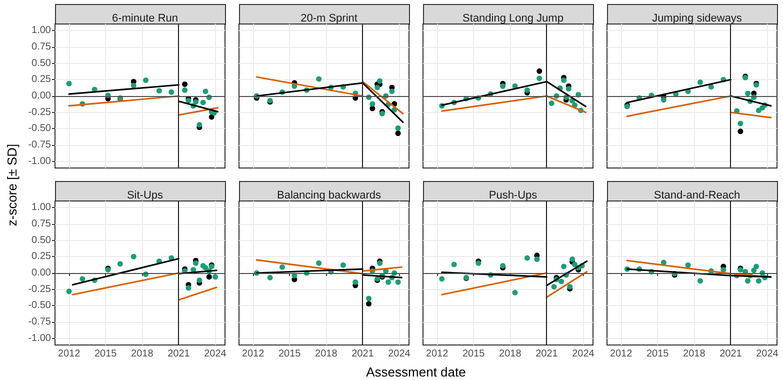 The width and height of the screenshot is (783, 380). Describe the element at coordinates (329, 196) in the screenshot. I see `chart-title: Balancing backwards` at that location.